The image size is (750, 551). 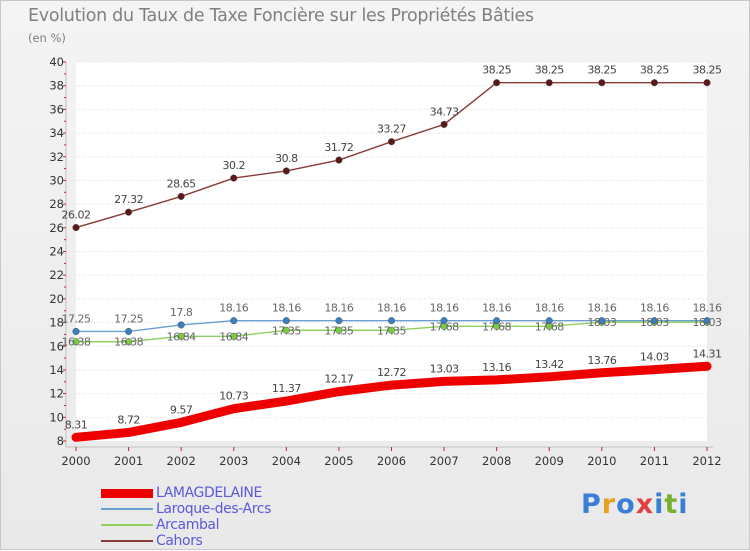 I want to click on data-label-cahors: 34.73, so click(x=444, y=111).